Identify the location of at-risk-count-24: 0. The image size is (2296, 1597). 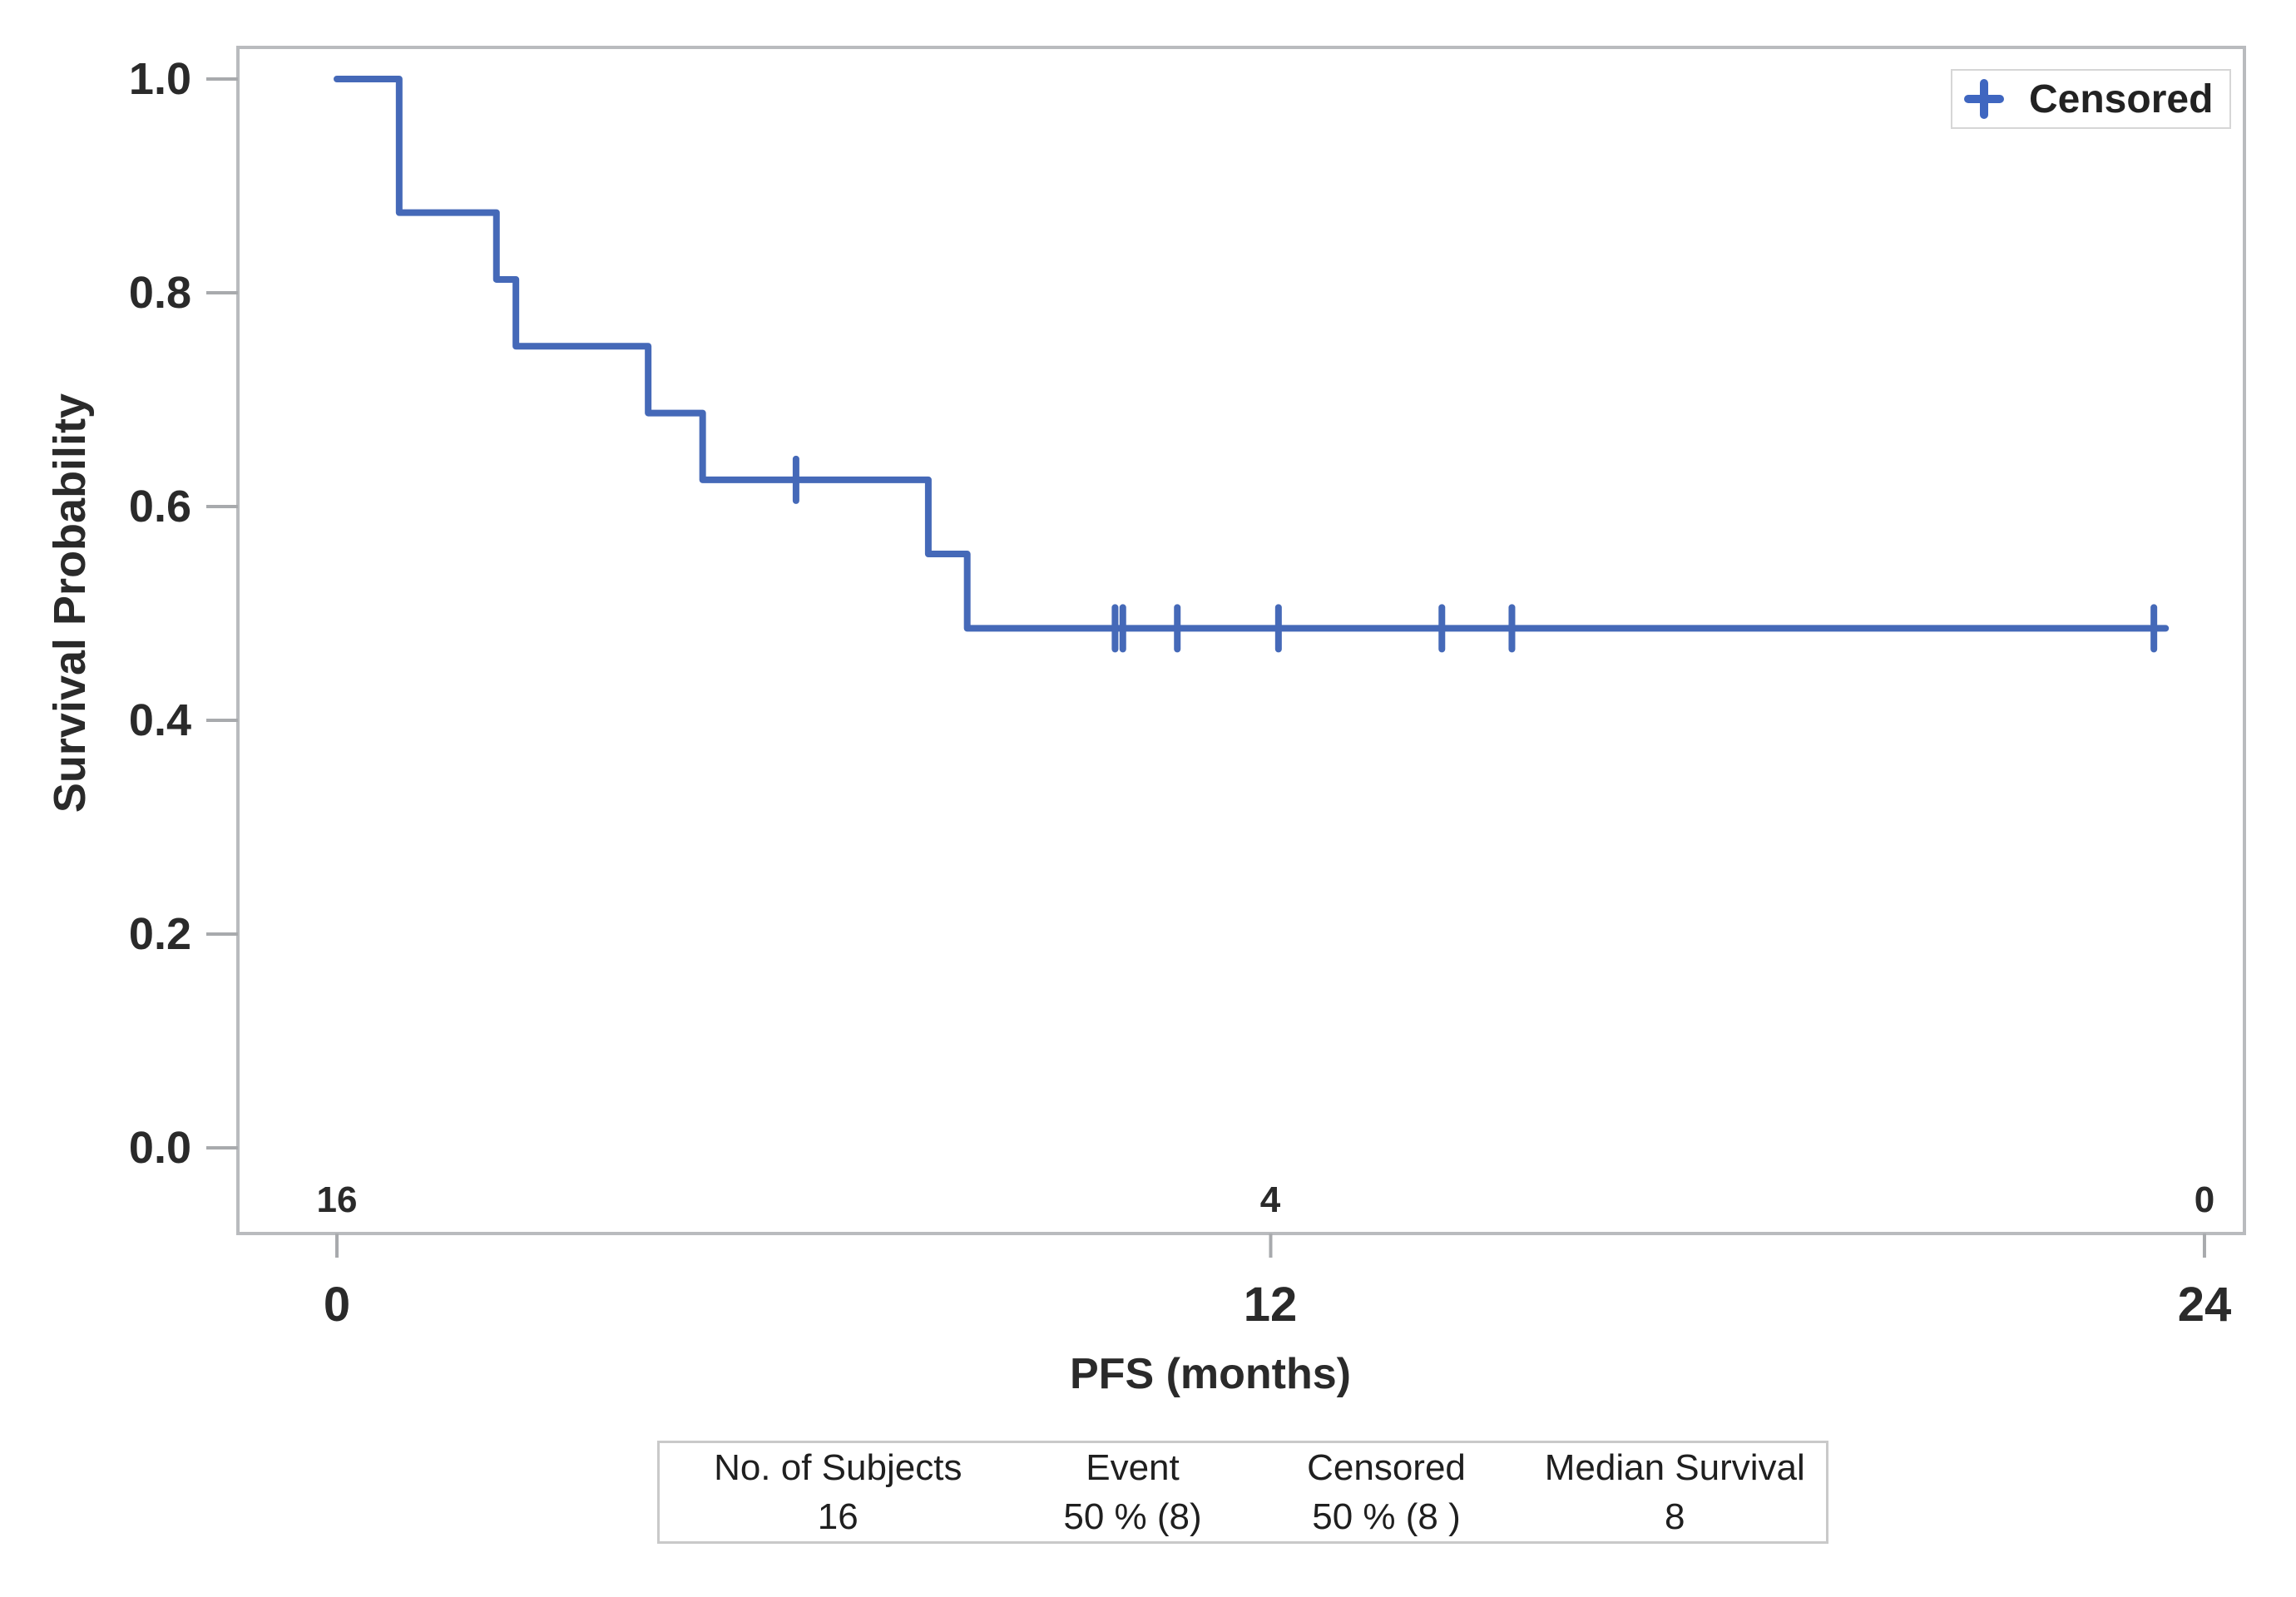
(2204, 1199).